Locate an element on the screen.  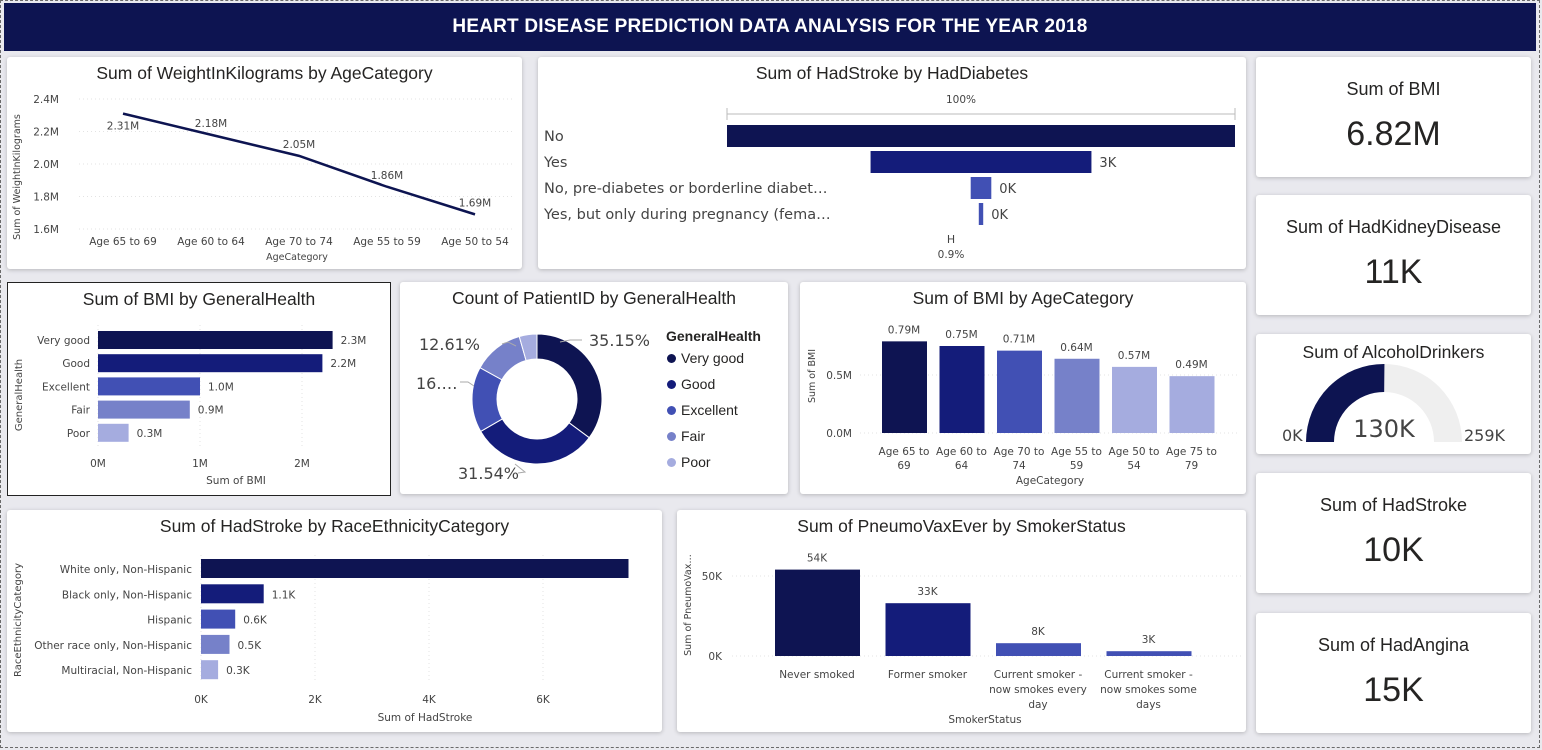
kpi-card-had-stroke: Sum of HadStroke 10K is located at coordinates (1393, 533).